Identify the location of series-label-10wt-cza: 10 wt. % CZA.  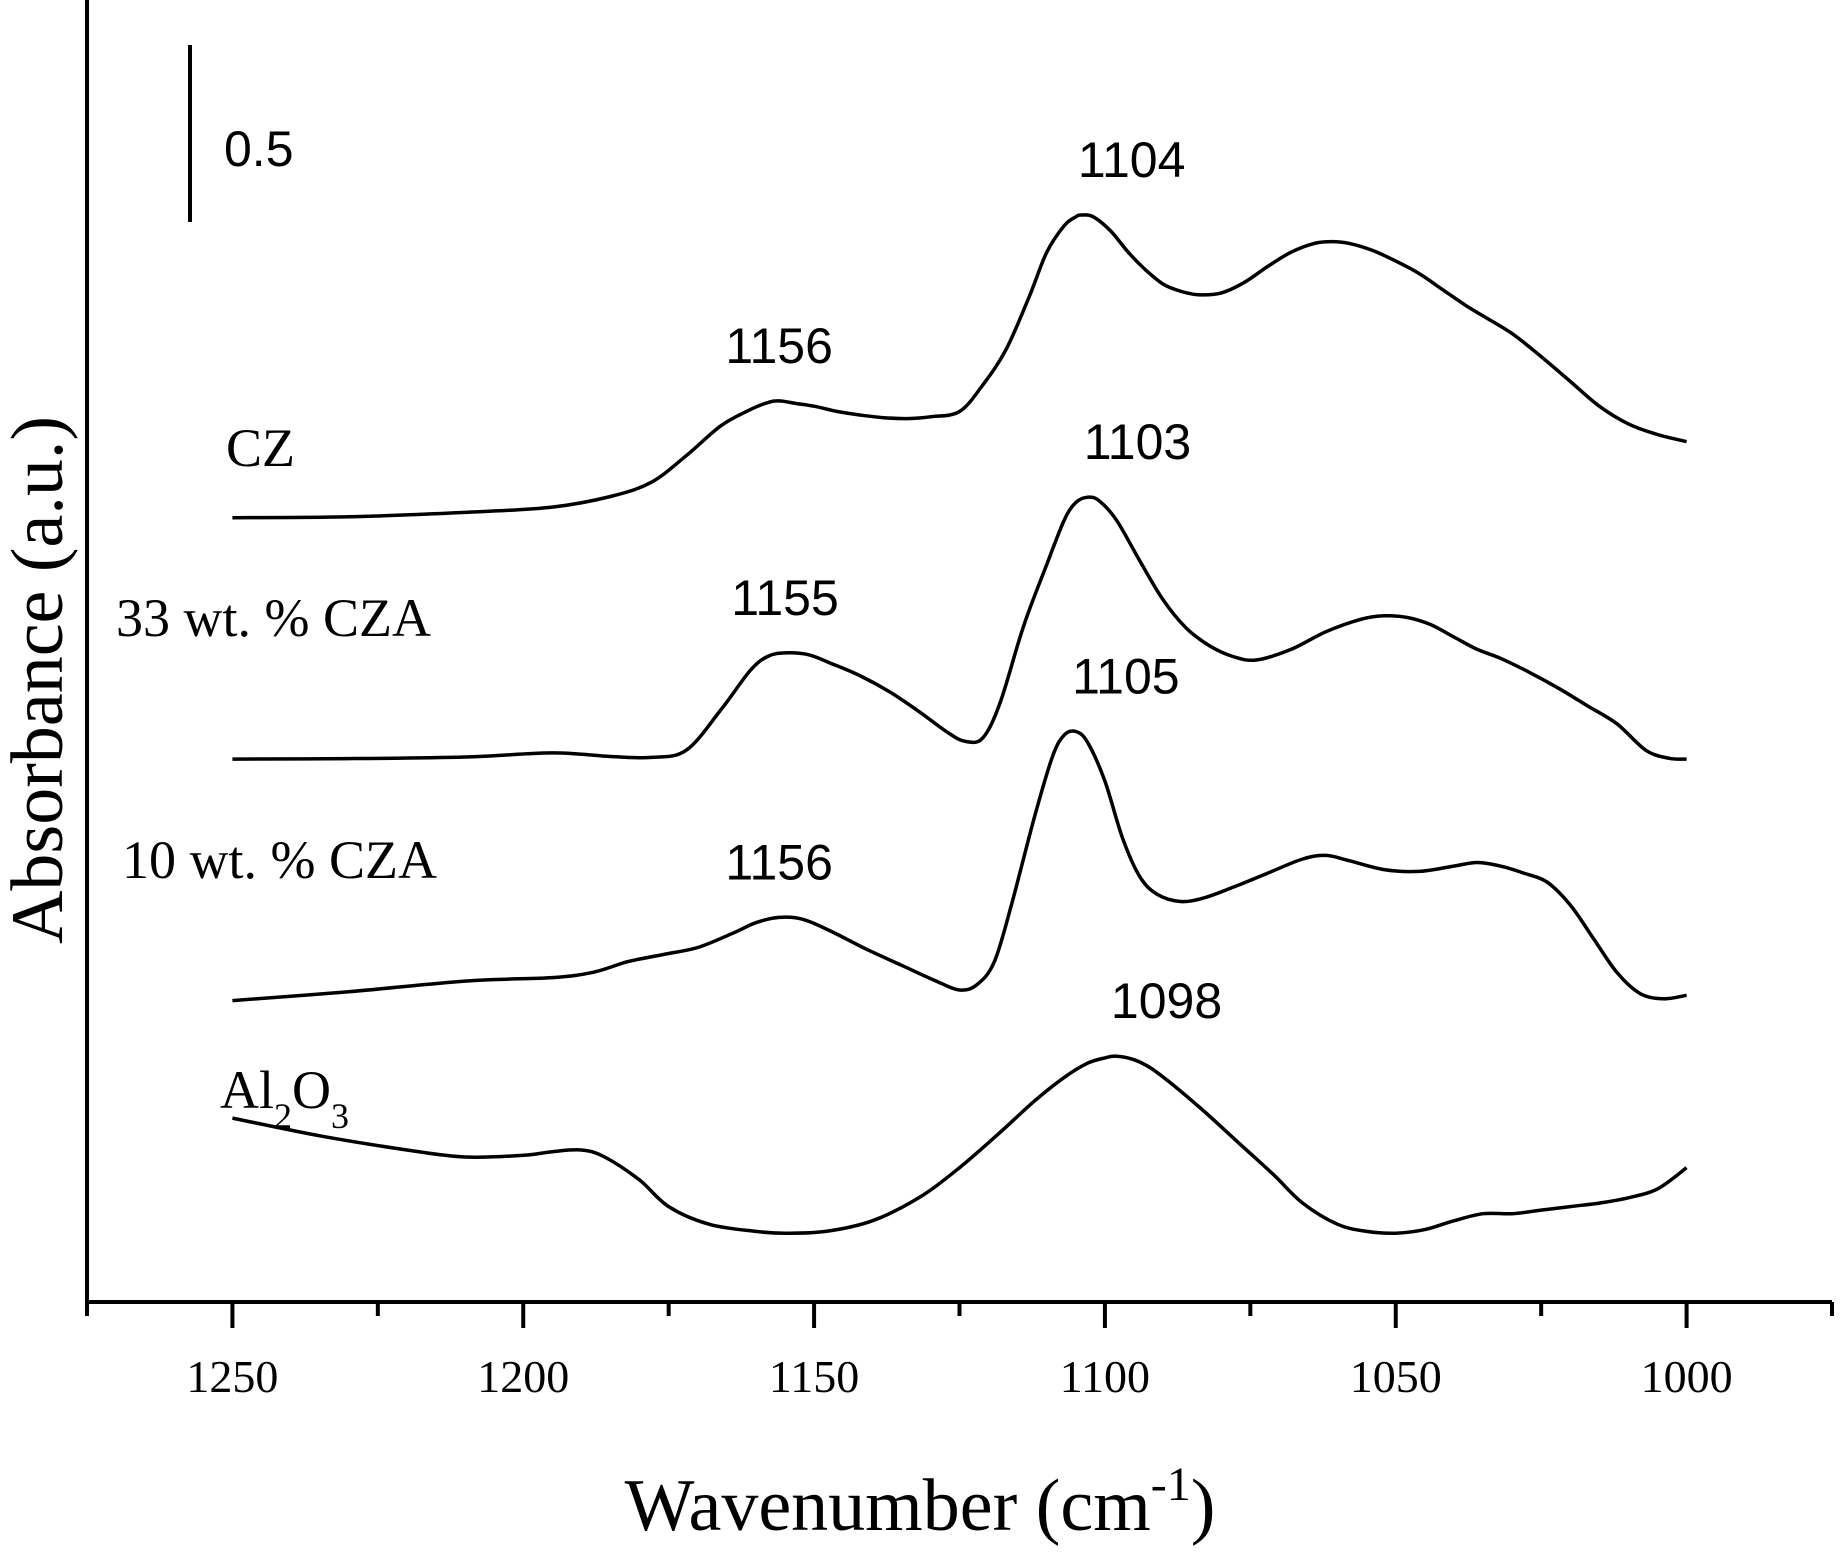
(279, 860).